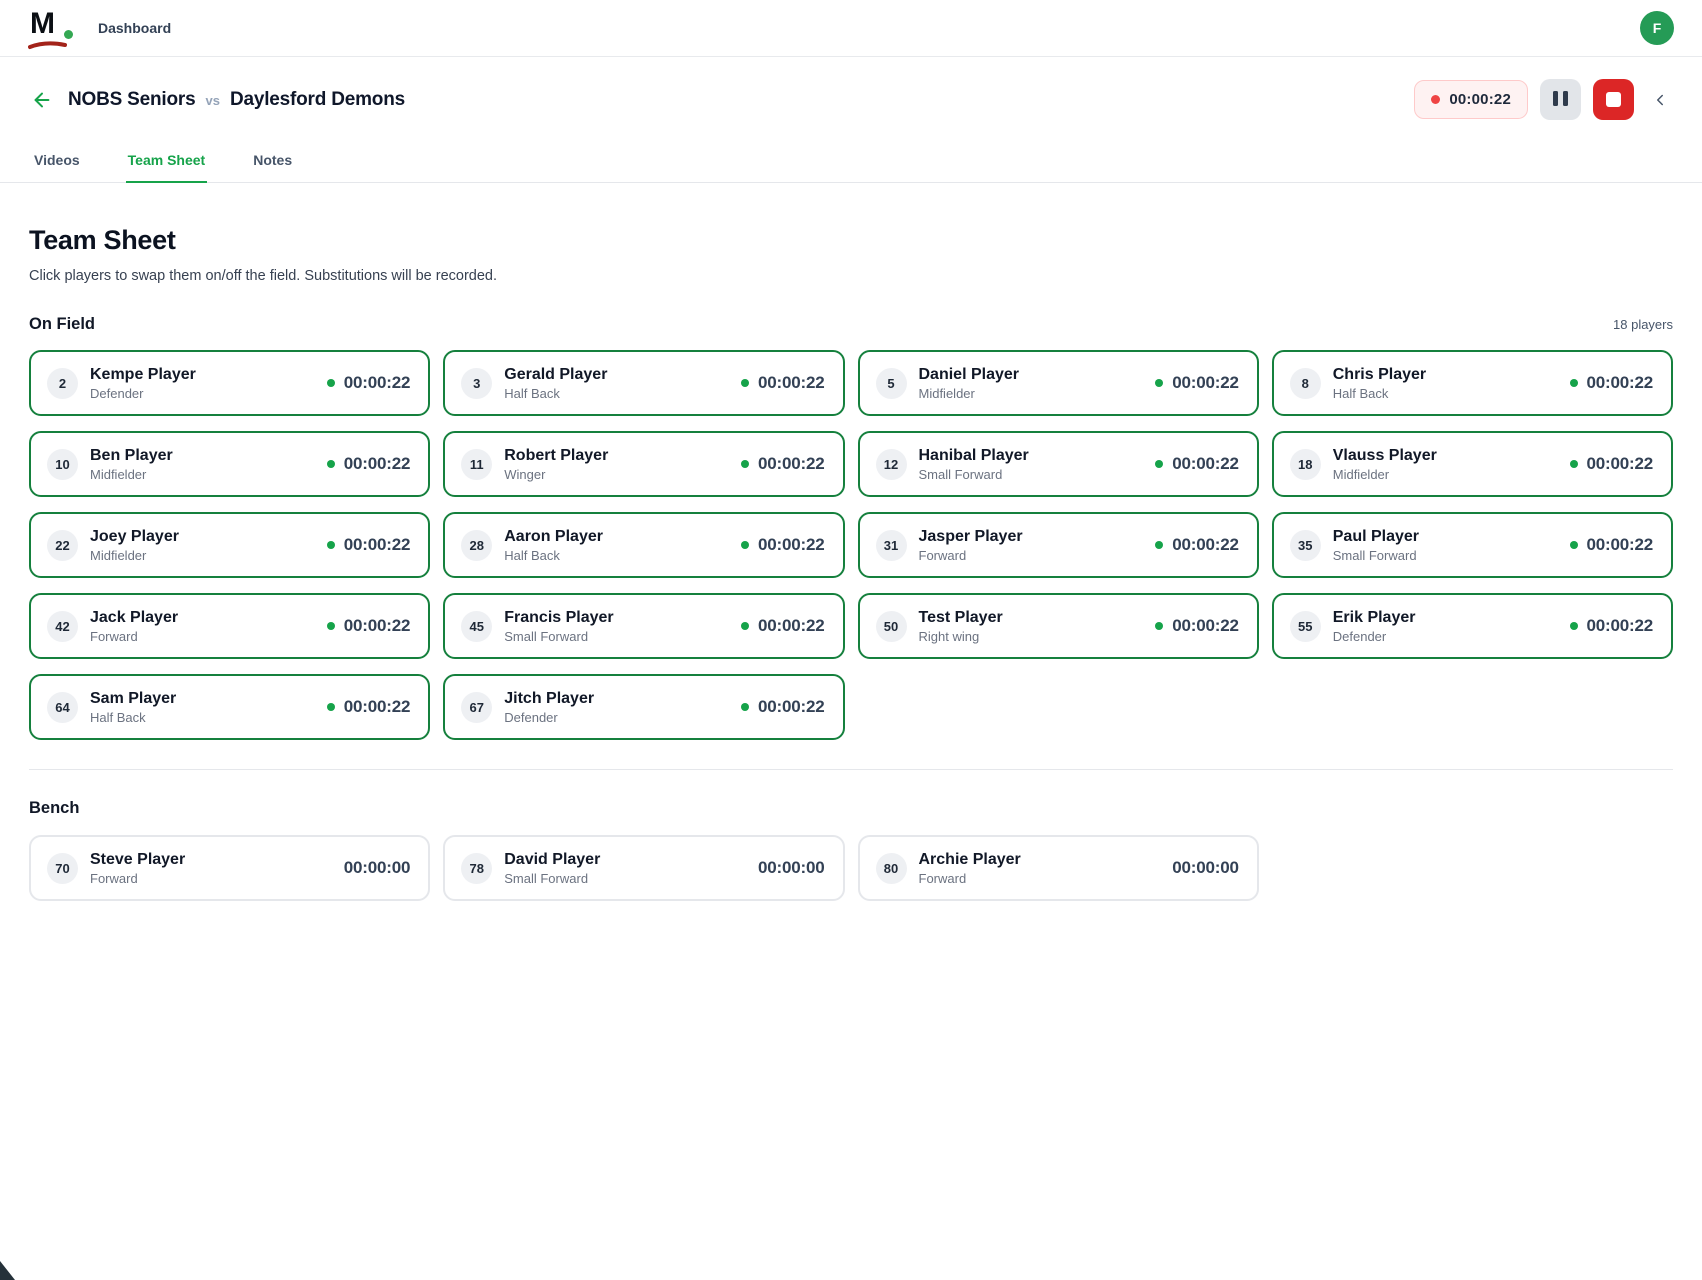 The height and width of the screenshot is (1280, 1702). Describe the element at coordinates (644, 545) in the screenshot. I see `player-card: 28 Aaron Player Half Back 00:00:22` at that location.